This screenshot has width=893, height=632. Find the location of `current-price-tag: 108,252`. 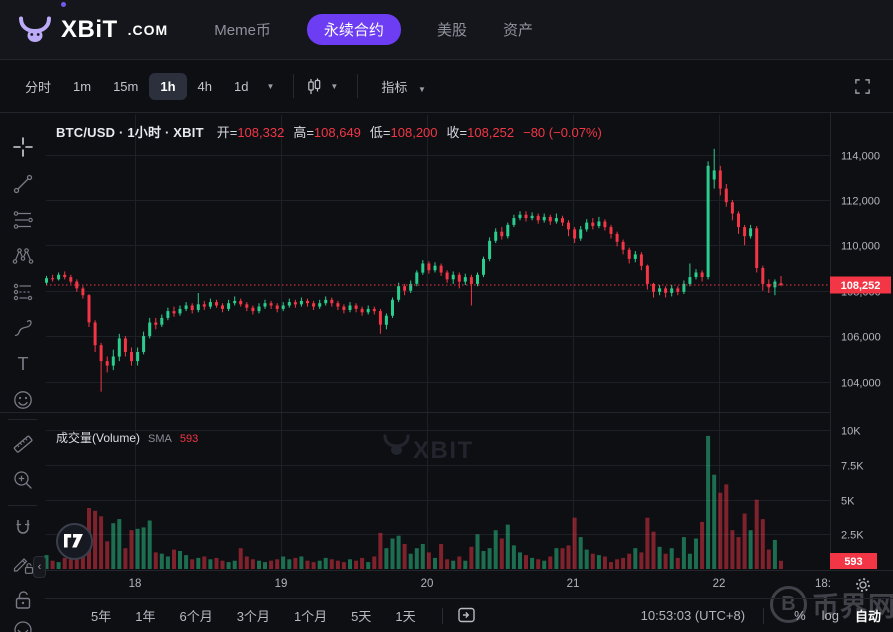

current-price-tag: 108,252 is located at coordinates (860, 285).